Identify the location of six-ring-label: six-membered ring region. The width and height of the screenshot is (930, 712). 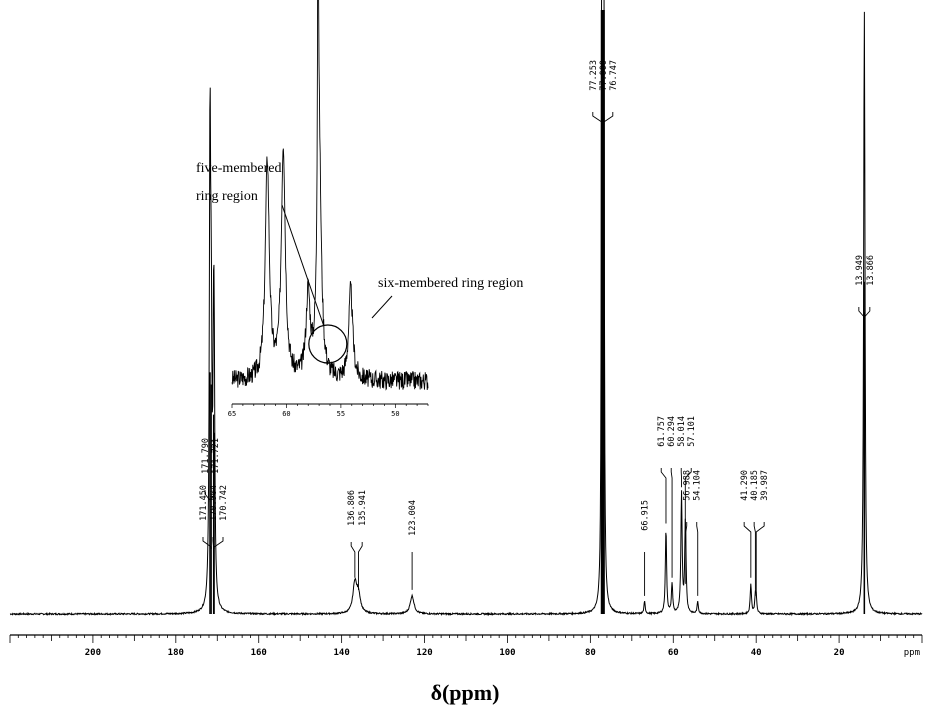
(450, 283).